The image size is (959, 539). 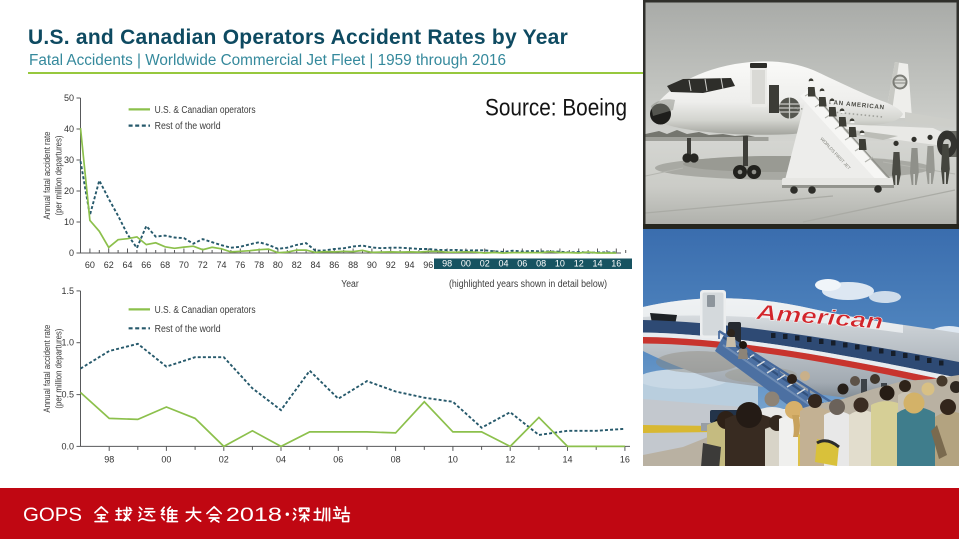 I want to click on svg-text: 66, so click(x=146, y=265).